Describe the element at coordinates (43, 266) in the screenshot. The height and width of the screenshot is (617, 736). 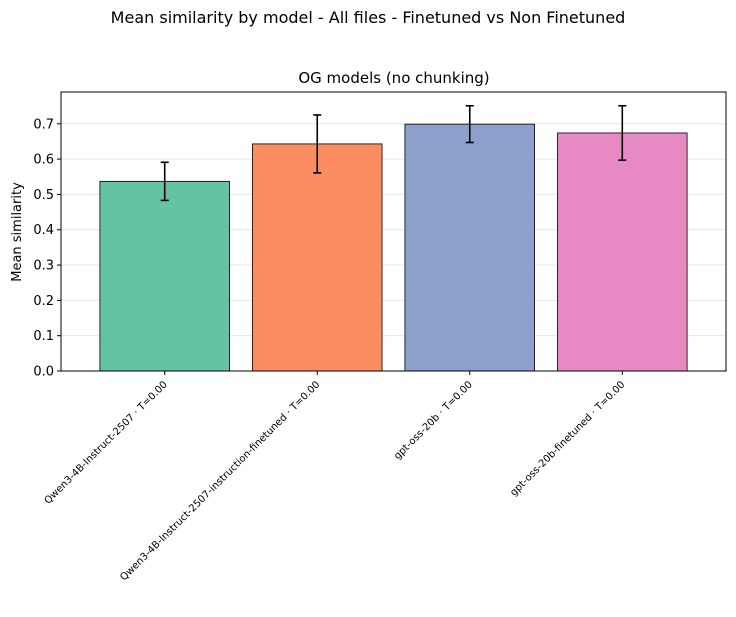
I see `y-tick-label: 0.3` at that location.